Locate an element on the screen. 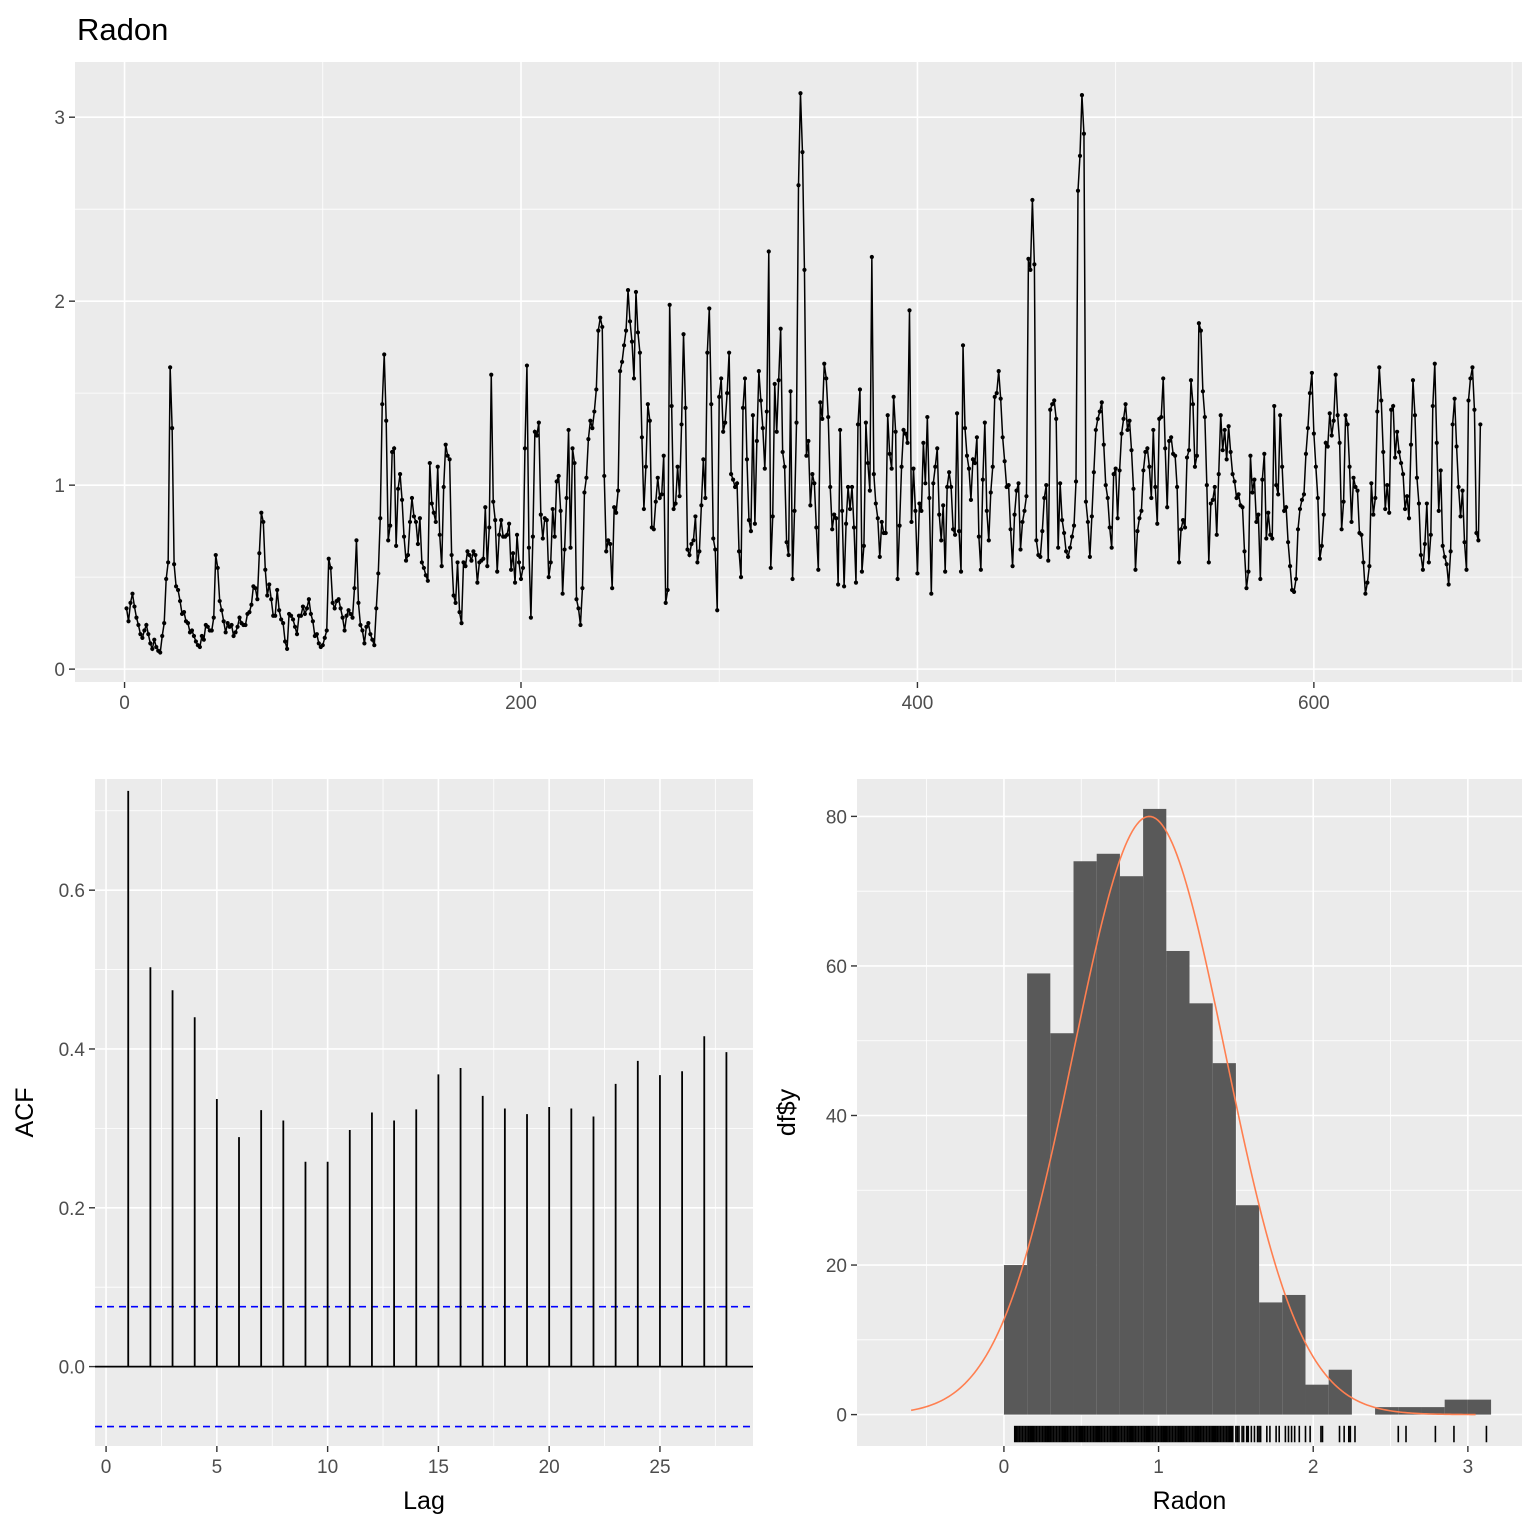 The width and height of the screenshot is (1536, 1536). x-tick-label: 200 is located at coordinates (521, 703).